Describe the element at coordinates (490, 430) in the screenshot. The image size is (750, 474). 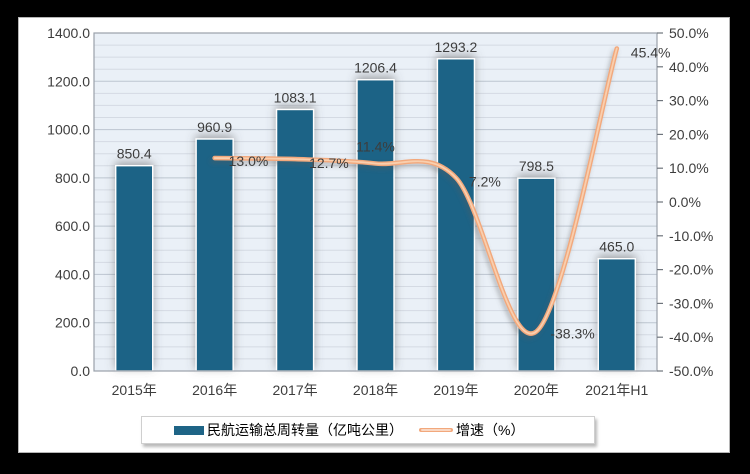
I see `legend-label-line-series: 增速（%）` at that location.